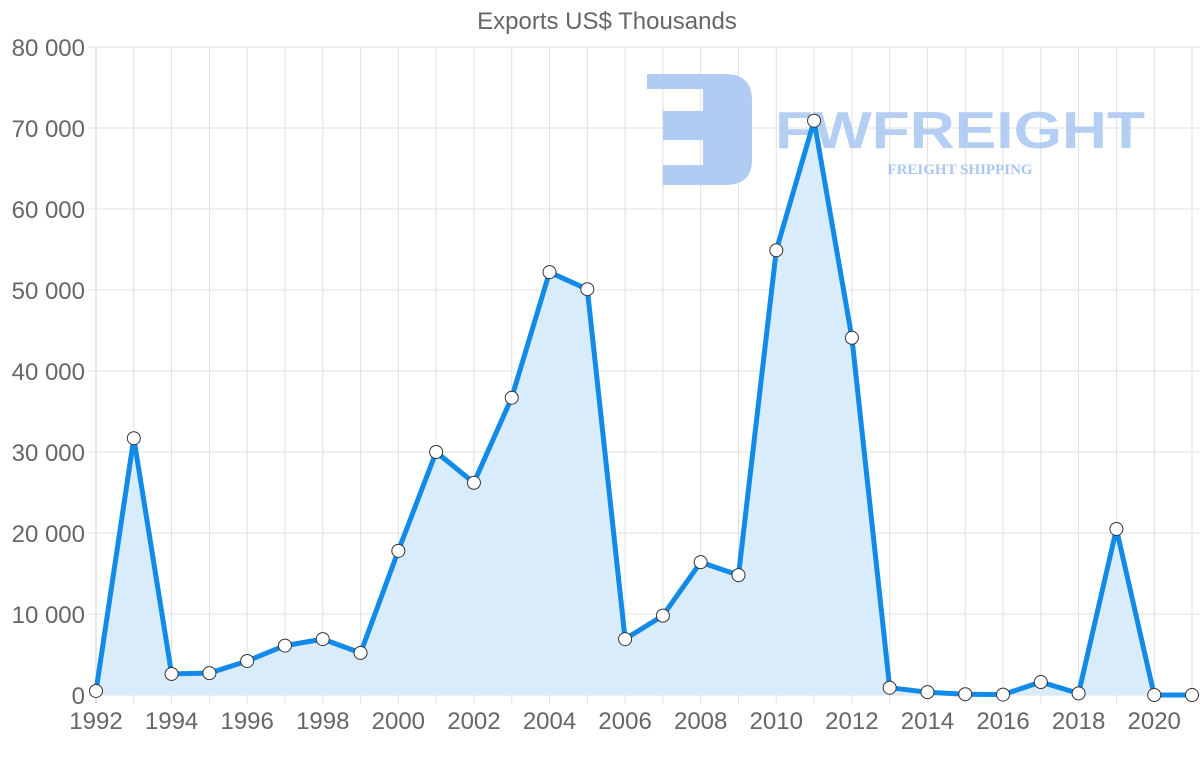 The height and width of the screenshot is (763, 1200). Describe the element at coordinates (699, 129) in the screenshot. I see `logo-mark-icon` at that location.